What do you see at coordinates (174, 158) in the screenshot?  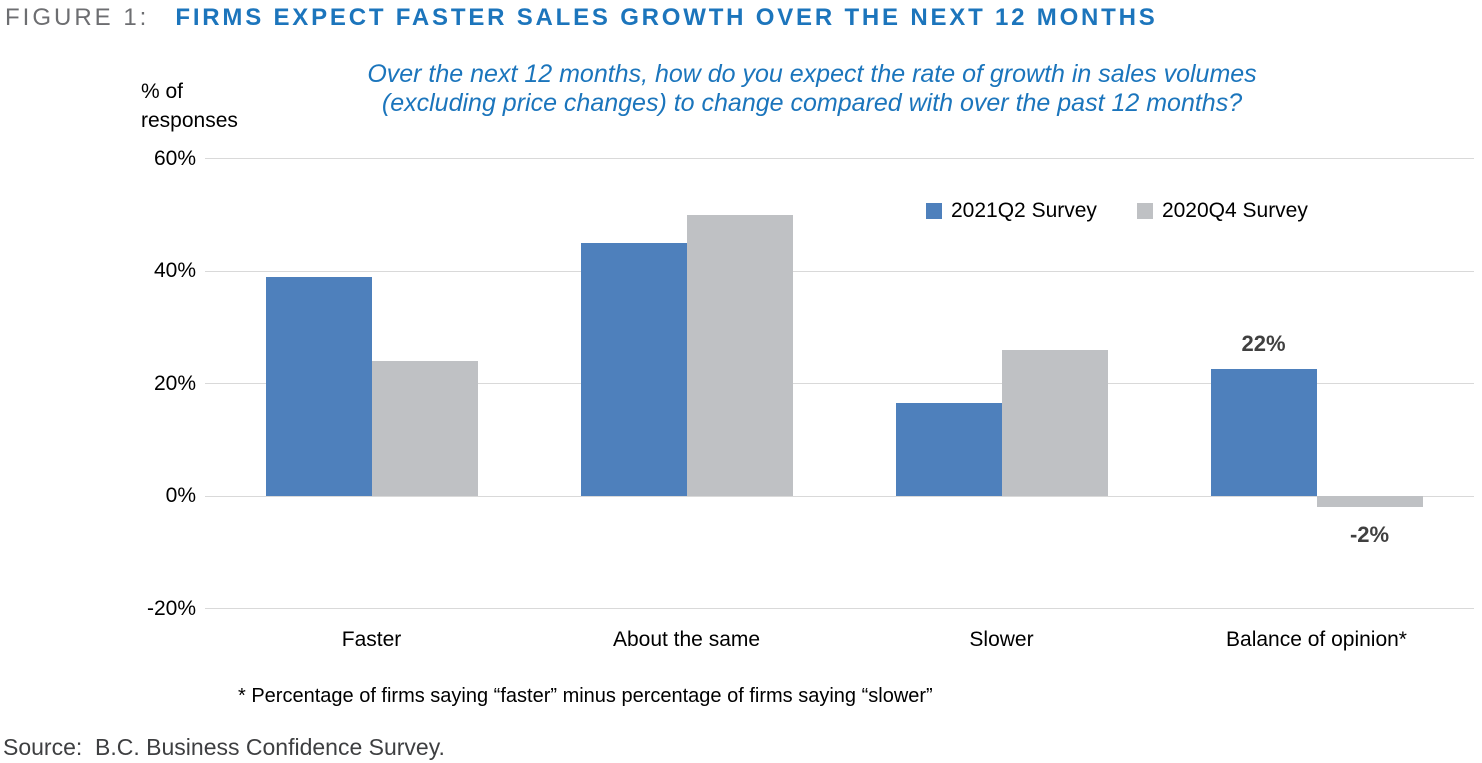 I see `y-axis-tick-60: 60%` at bounding box center [174, 158].